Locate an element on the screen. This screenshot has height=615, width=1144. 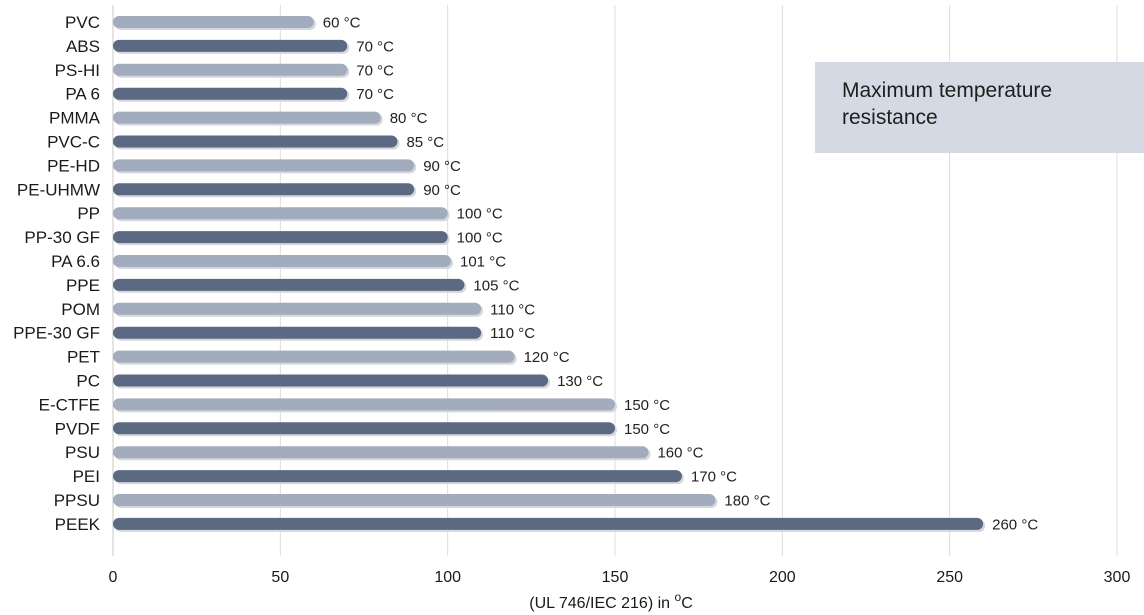
bar-ppe is located at coordinates (289, 284).